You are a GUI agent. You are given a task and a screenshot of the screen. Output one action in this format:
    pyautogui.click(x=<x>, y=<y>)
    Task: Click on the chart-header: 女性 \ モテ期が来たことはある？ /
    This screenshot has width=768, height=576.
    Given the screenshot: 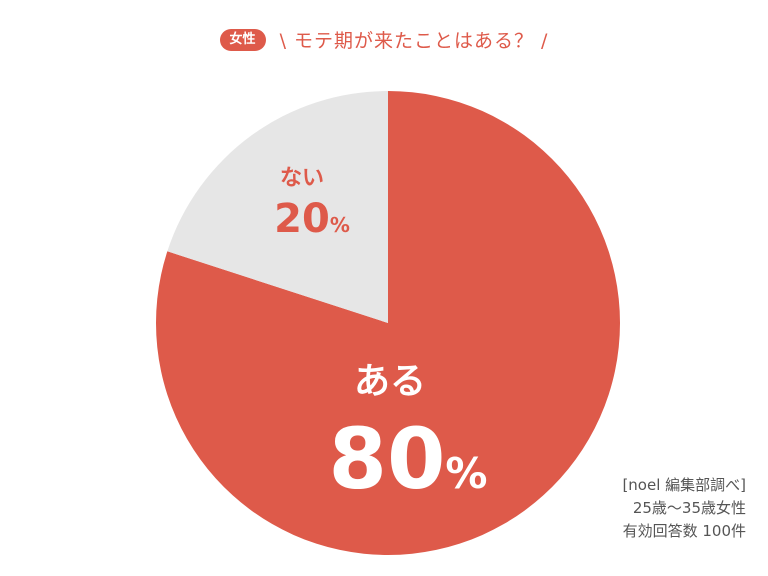 What is the action you would take?
    pyautogui.click(x=384, y=39)
    